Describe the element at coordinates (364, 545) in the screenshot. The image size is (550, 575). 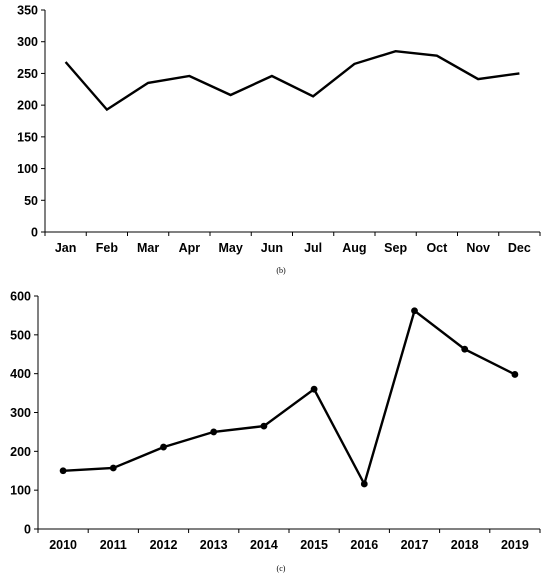
I see `x-tick-label: 2016` at that location.